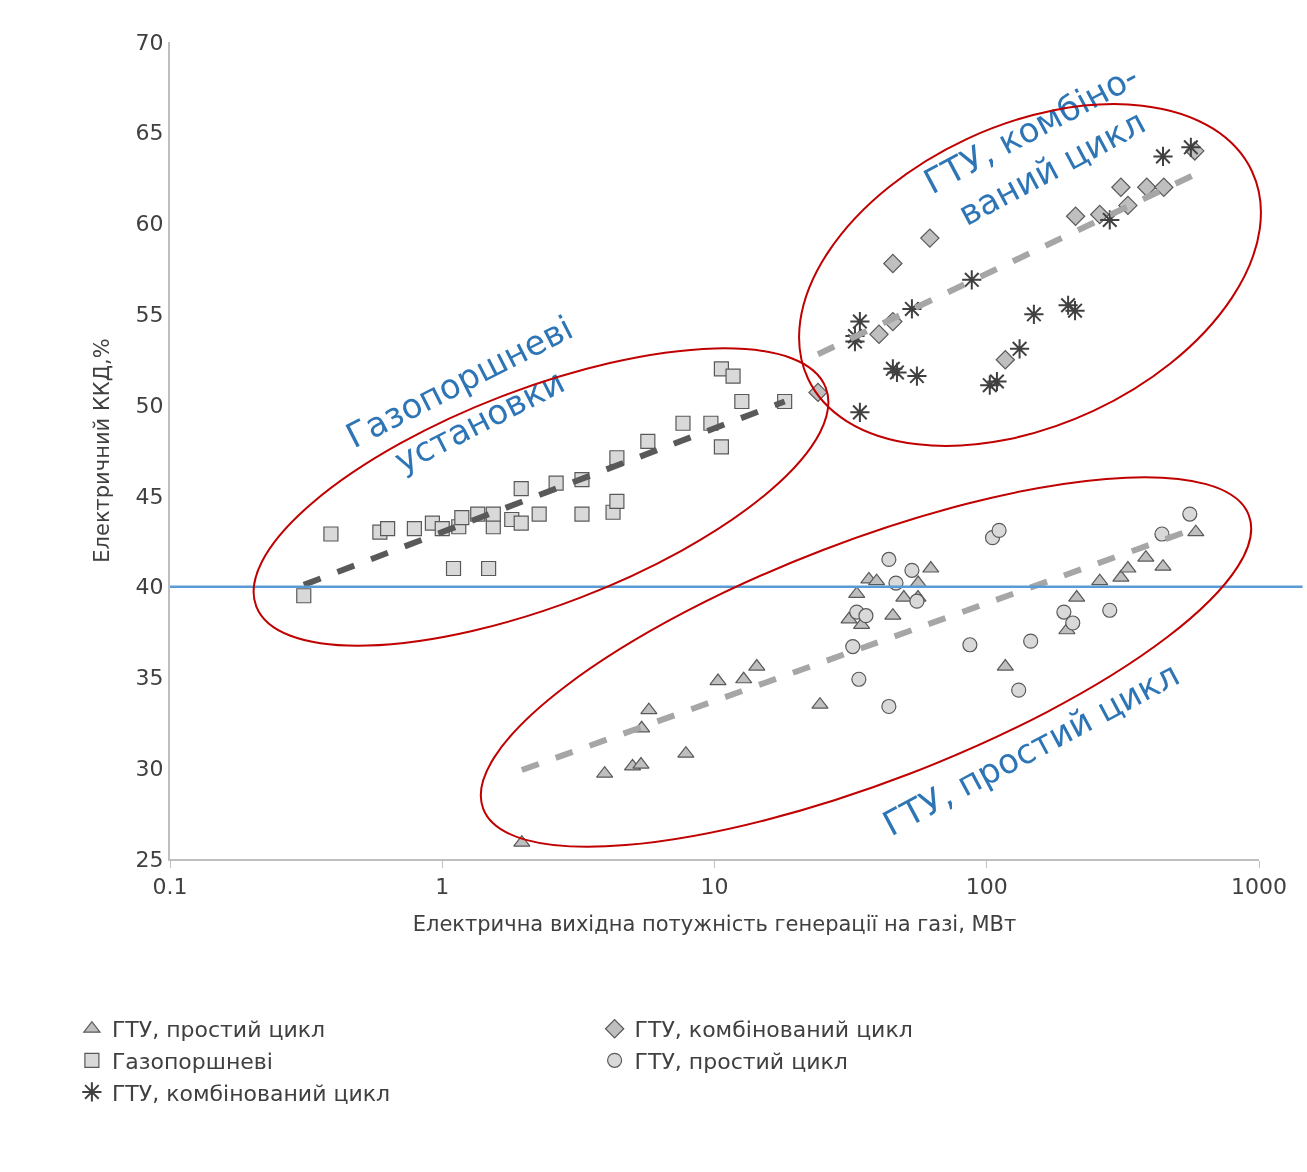 This screenshot has height=1172, width=1307. Describe the element at coordinates (149, 859) in the screenshot. I see `y-tick-label: 25` at that location.